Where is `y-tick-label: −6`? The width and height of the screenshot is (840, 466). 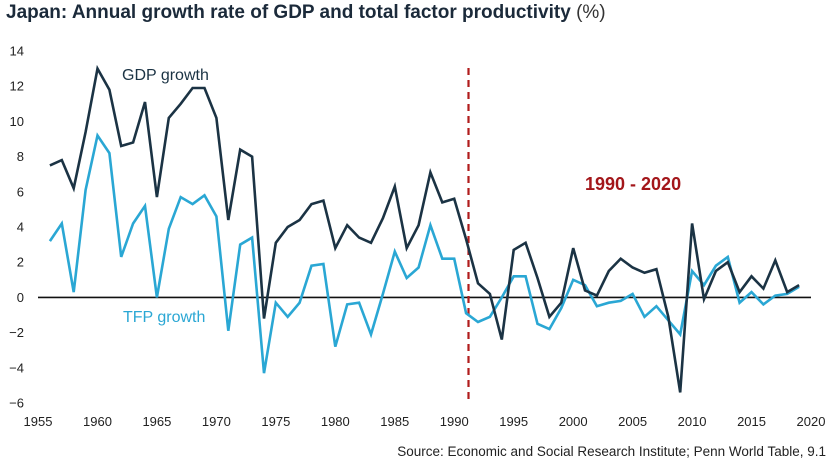
y-tick-label: −6 is located at coordinates (16, 403).